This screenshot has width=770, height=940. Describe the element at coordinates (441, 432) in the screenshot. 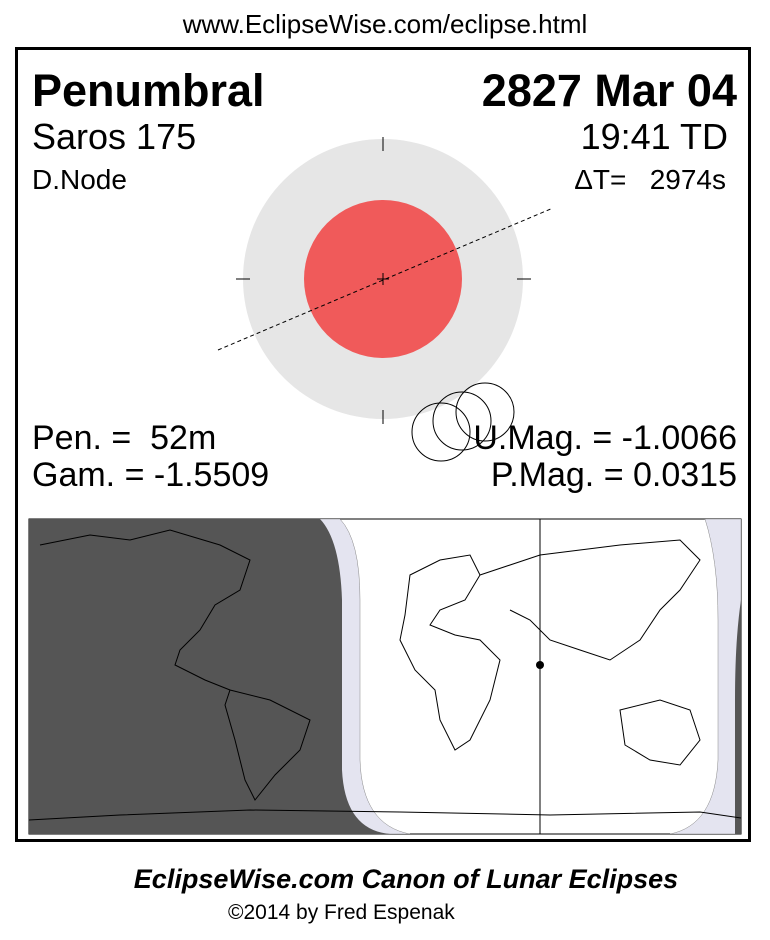

I see `moon-p1` at that location.